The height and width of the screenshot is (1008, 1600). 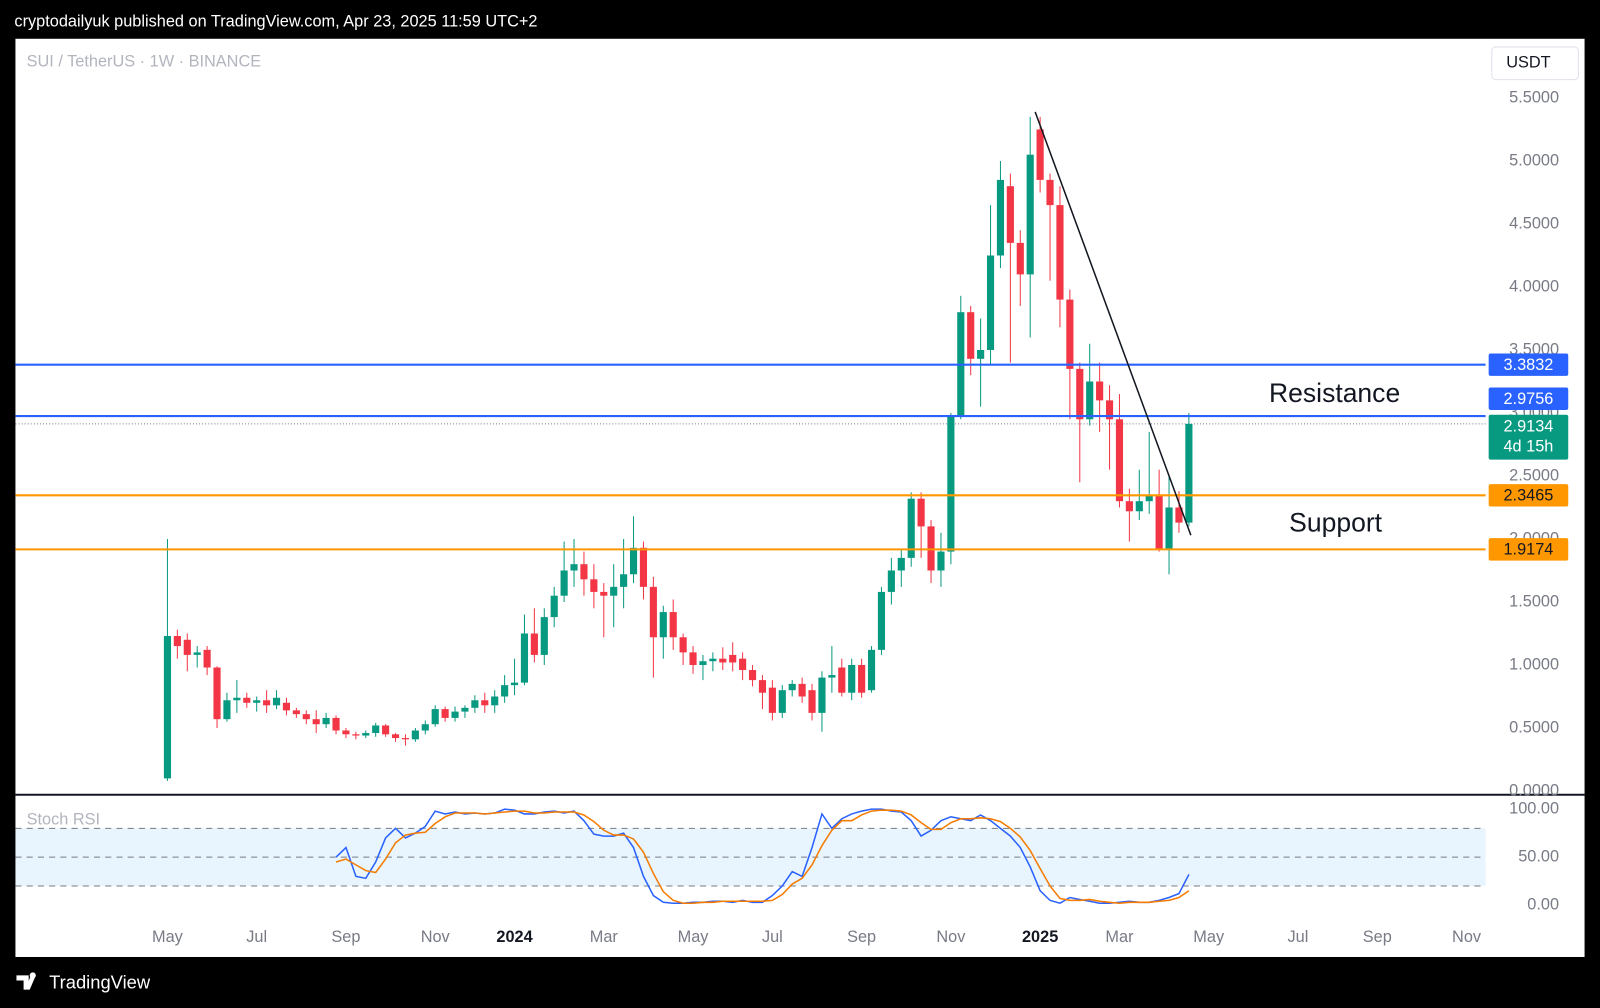 What do you see at coordinates (1534, 808) in the screenshot?
I see `stoch-tick-label: 100.00` at bounding box center [1534, 808].